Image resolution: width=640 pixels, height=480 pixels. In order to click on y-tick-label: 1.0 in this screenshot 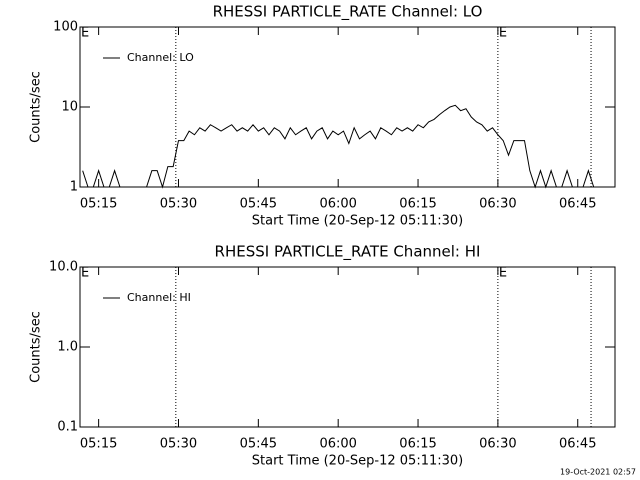, I will do `click(67, 347)`.